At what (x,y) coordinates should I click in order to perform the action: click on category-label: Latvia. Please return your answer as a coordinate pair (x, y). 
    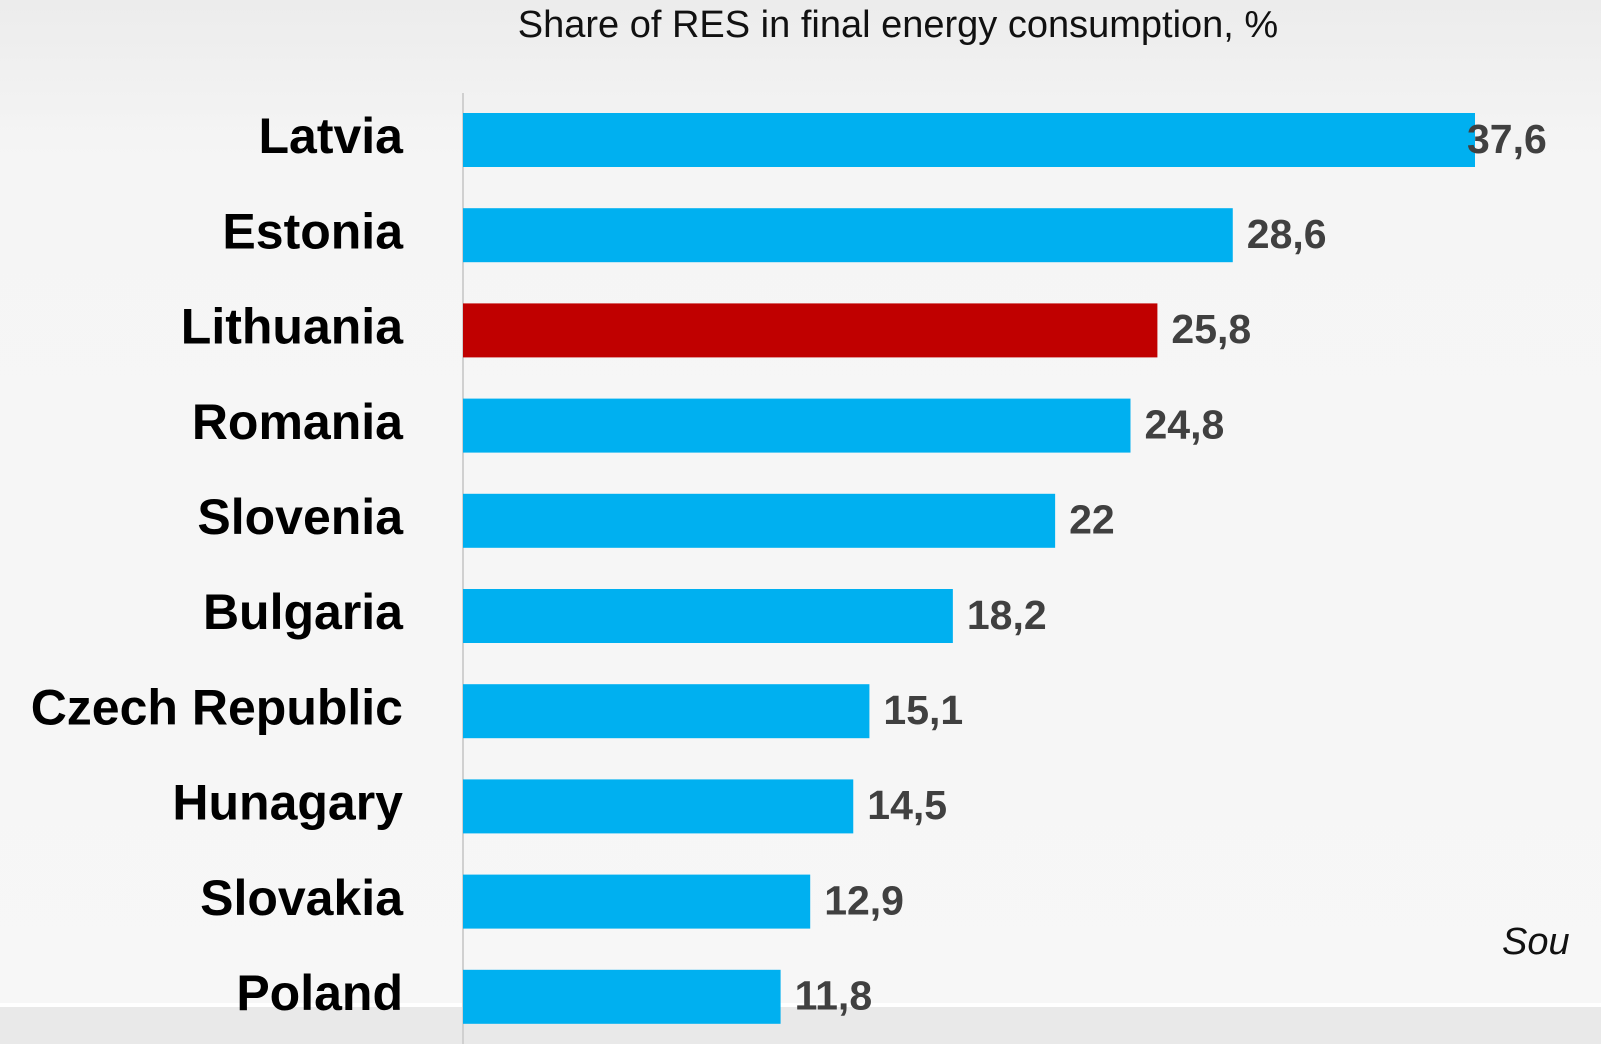
    Looking at the image, I should click on (331, 136).